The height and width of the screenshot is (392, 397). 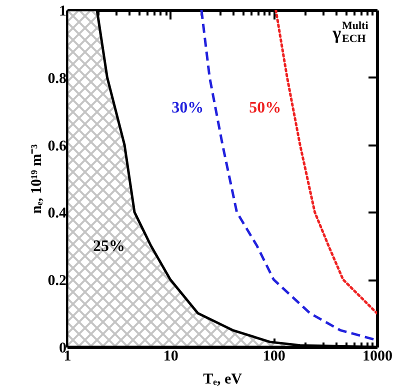 I want to click on series-label: 25%, so click(x=109, y=246).